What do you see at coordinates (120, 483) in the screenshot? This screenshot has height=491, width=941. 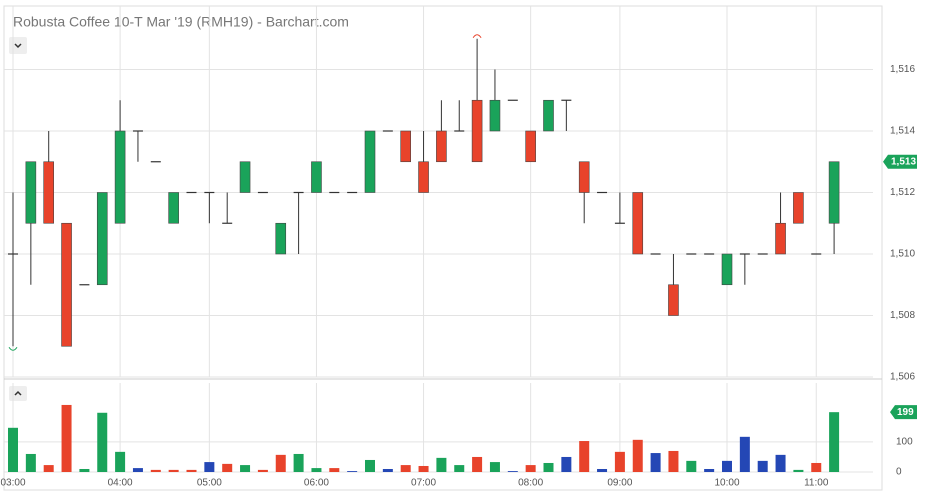 I see `x-tick-label: 04:00` at bounding box center [120, 483].